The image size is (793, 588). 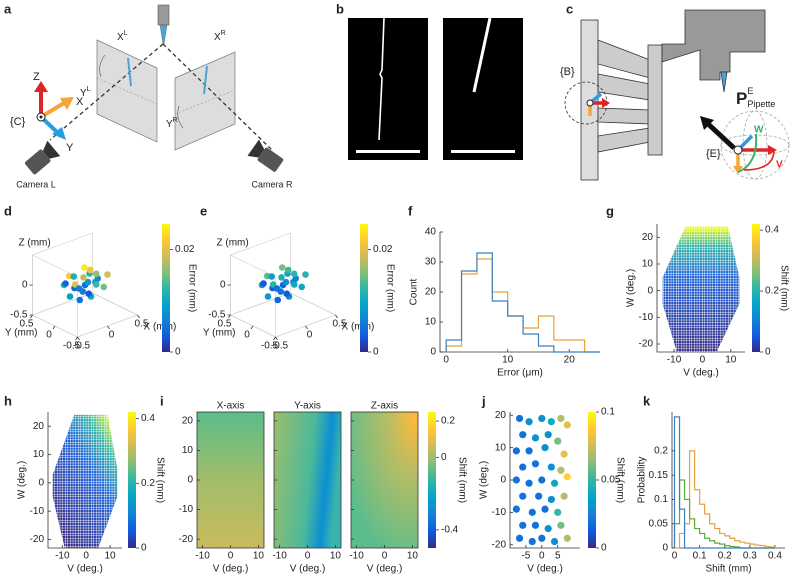 What do you see at coordinates (483, 400) in the screenshot?
I see `panel-label: j` at bounding box center [483, 400].